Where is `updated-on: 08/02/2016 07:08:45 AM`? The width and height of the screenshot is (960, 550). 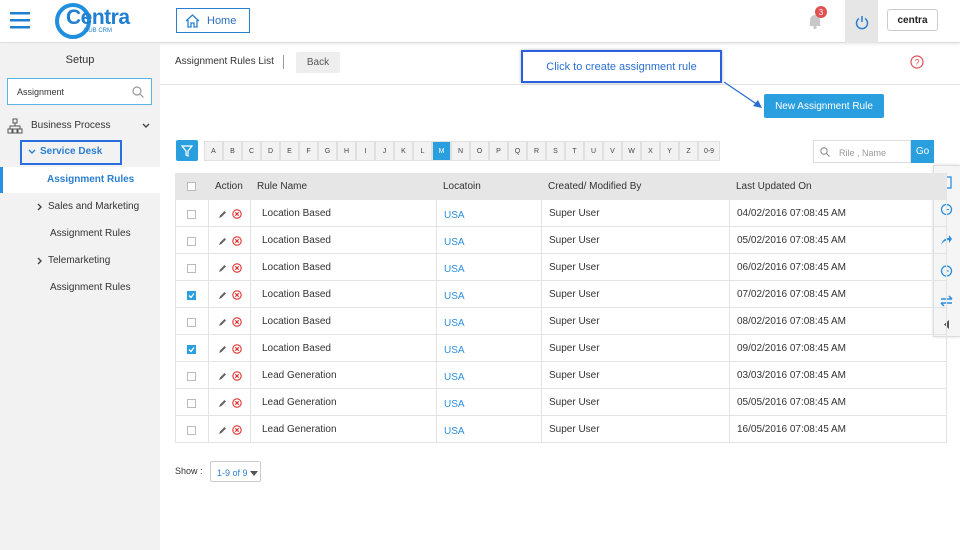
updated-on: 08/02/2016 07:08:45 AM is located at coordinates (791, 321).